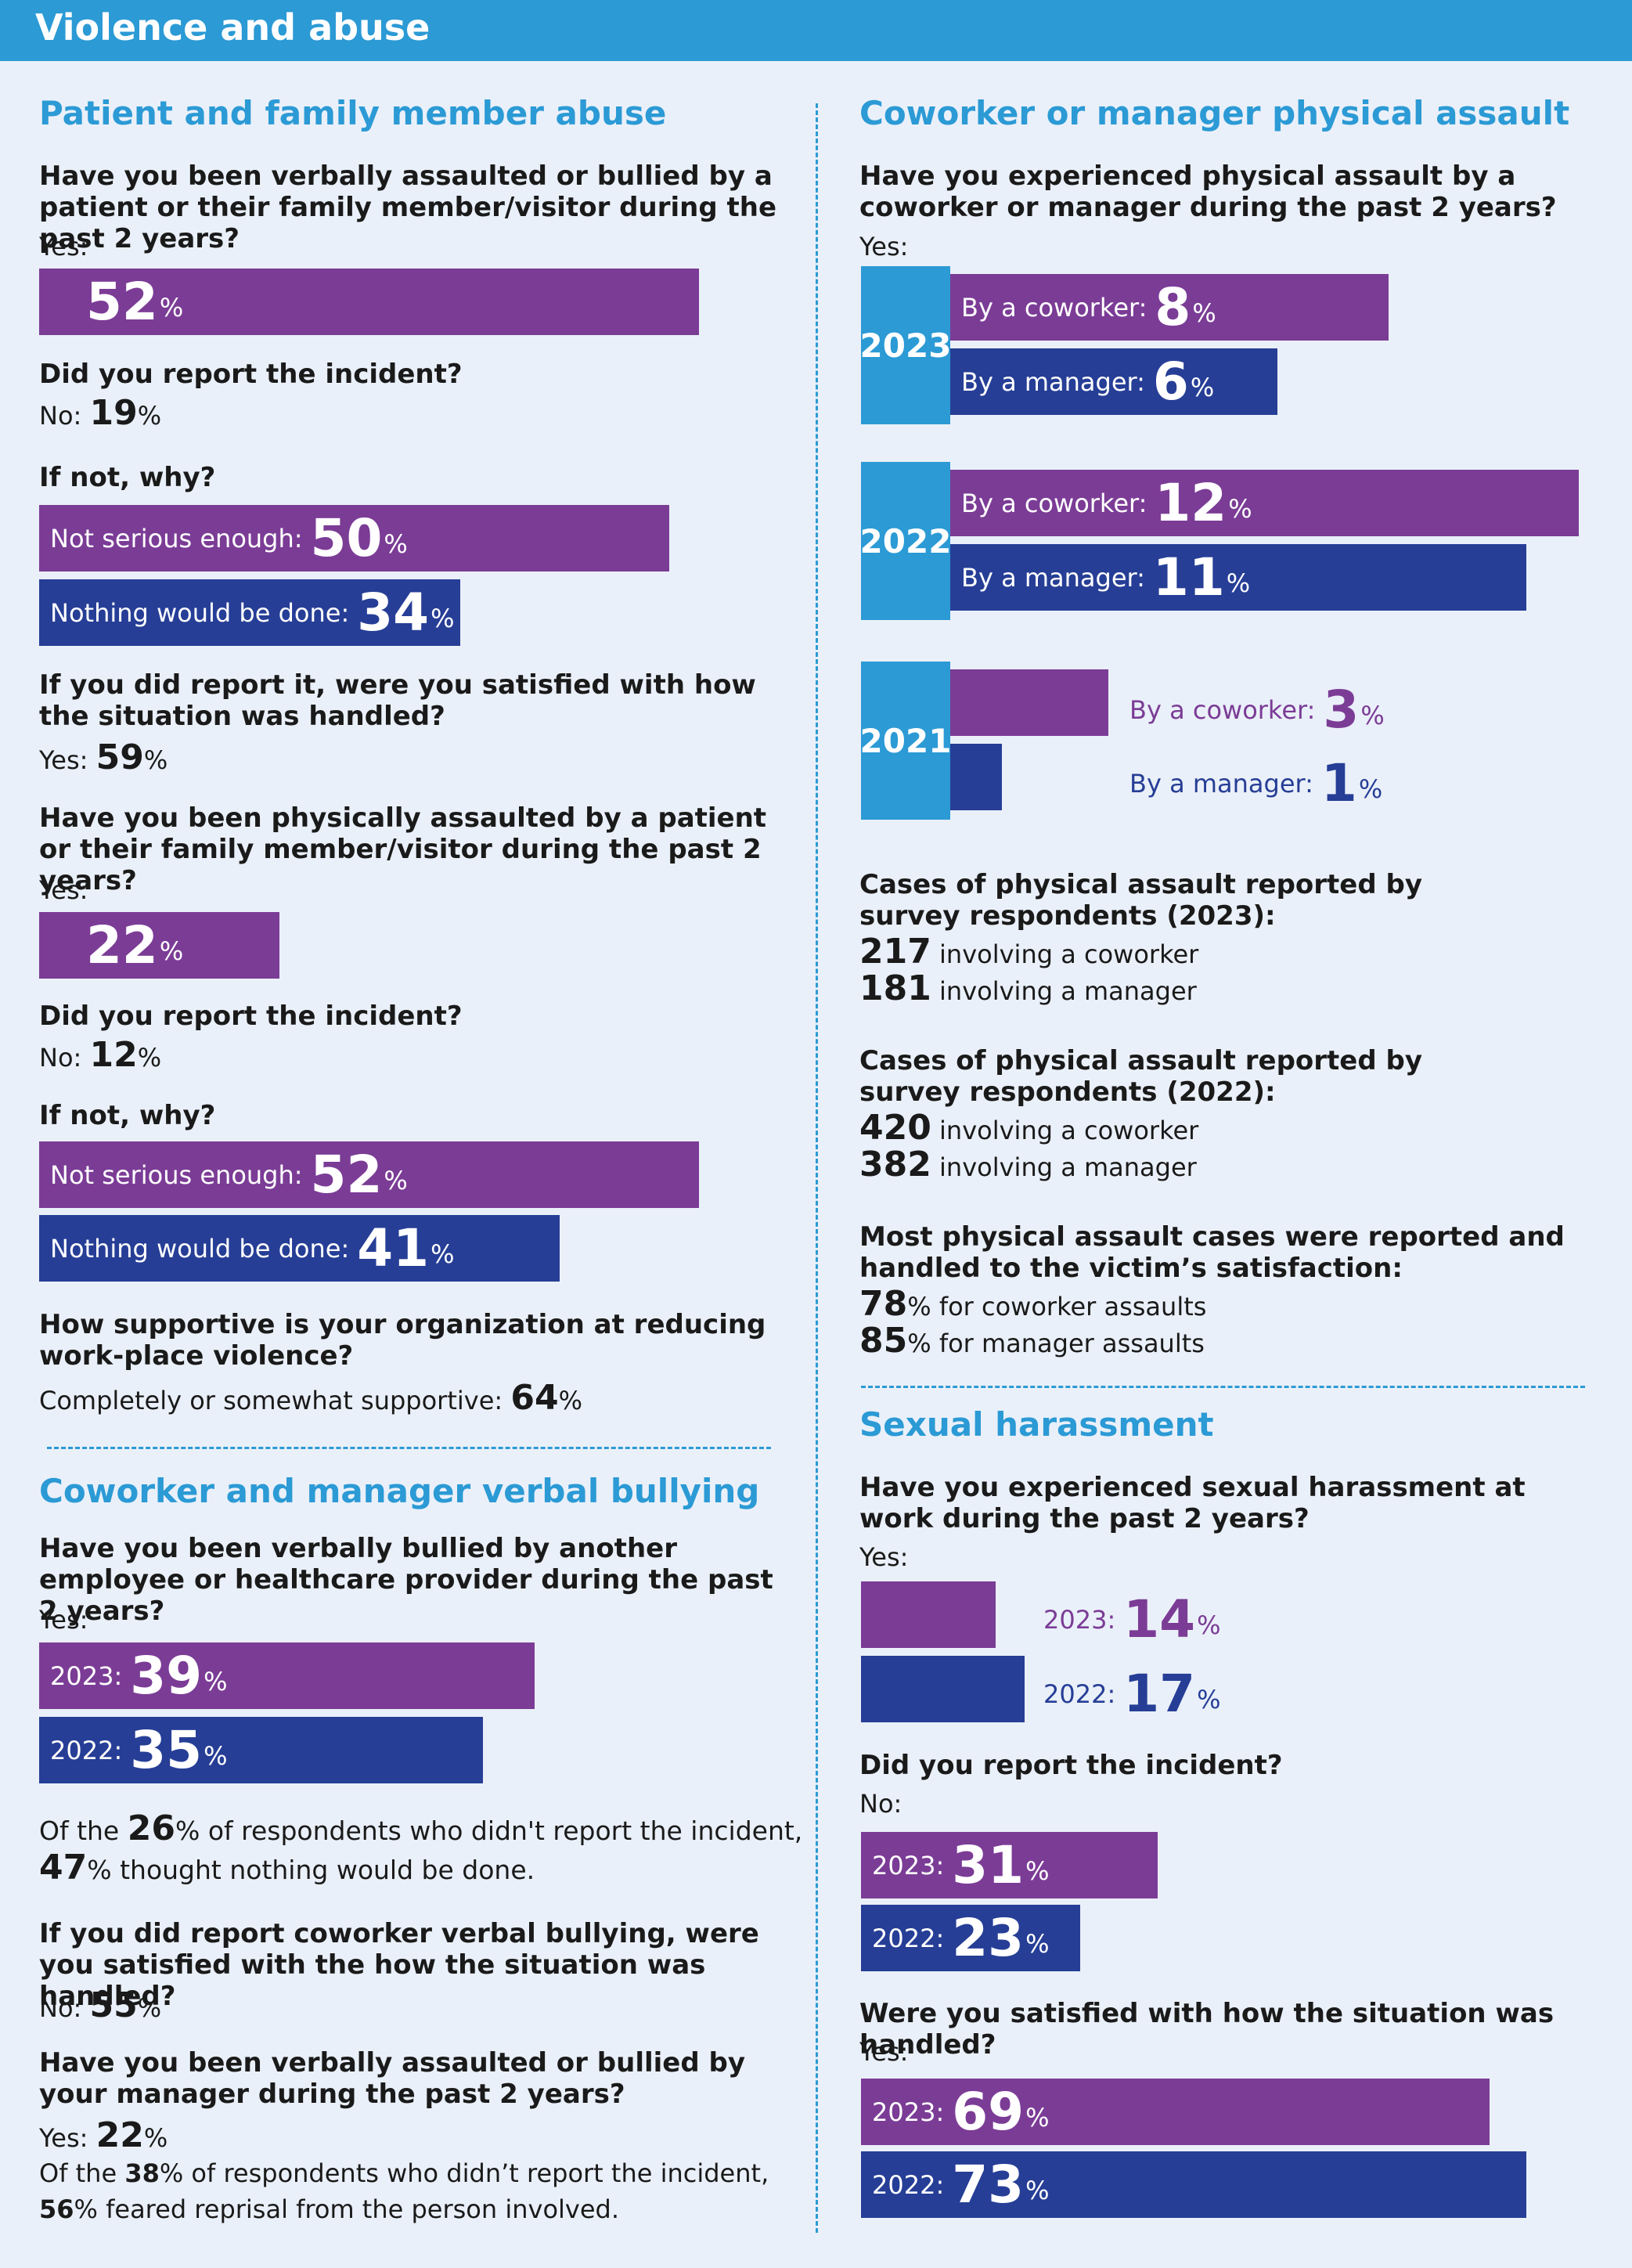  I want to click on stat-coworker-satisfied: 78% for coworker assaults, so click(1032, 1304).